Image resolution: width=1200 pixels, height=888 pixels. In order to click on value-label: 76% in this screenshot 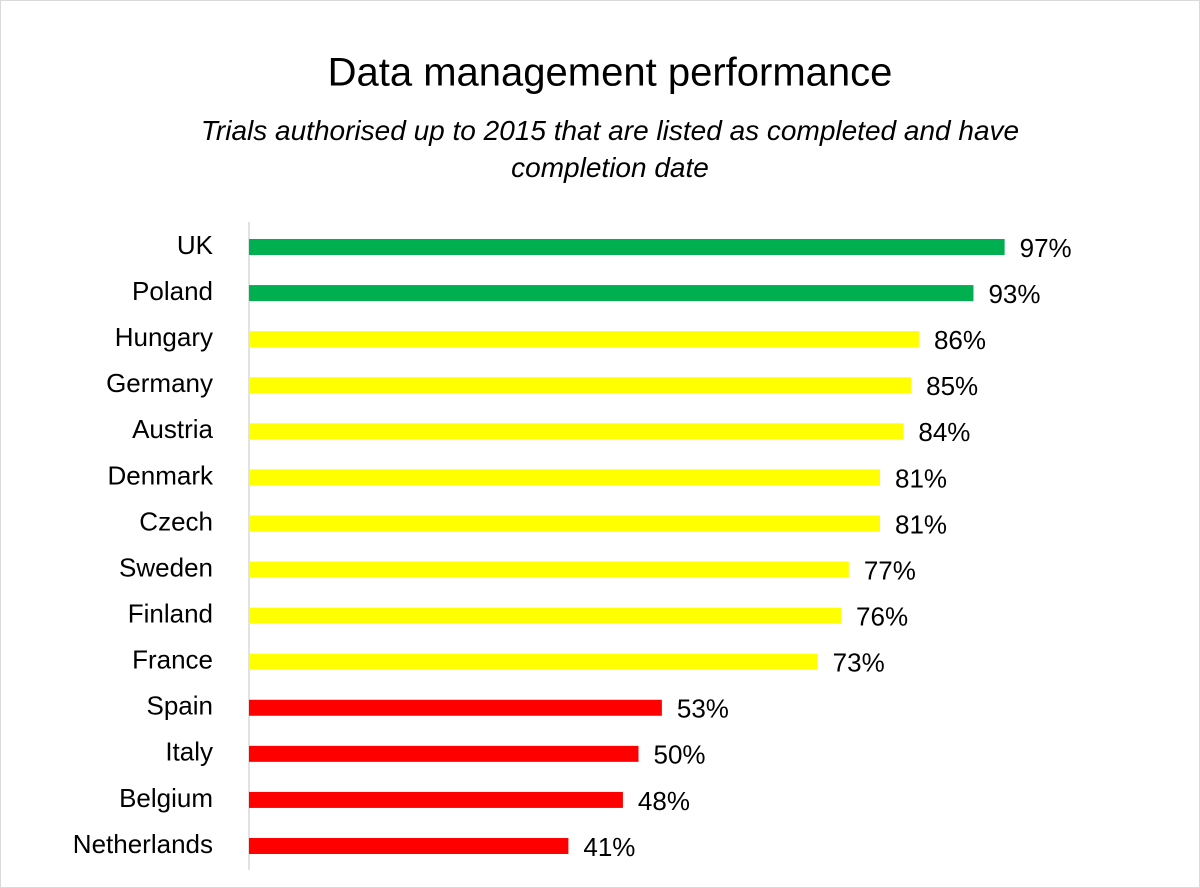, I will do `click(882, 616)`.